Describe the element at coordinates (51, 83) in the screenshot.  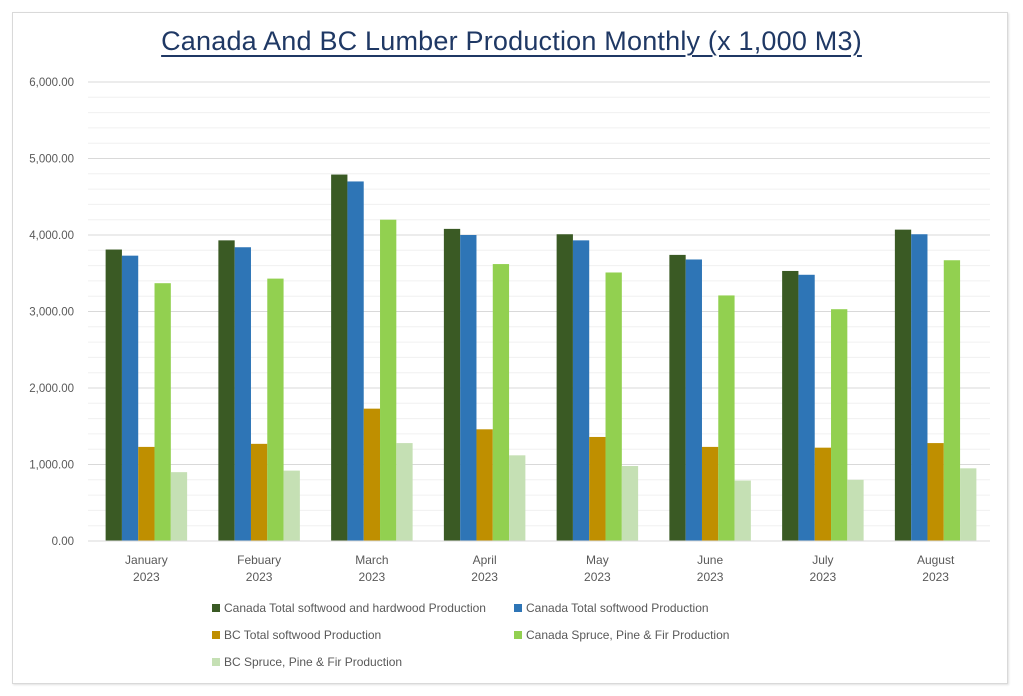
I see `y-tick-label: 6,000.00` at that location.